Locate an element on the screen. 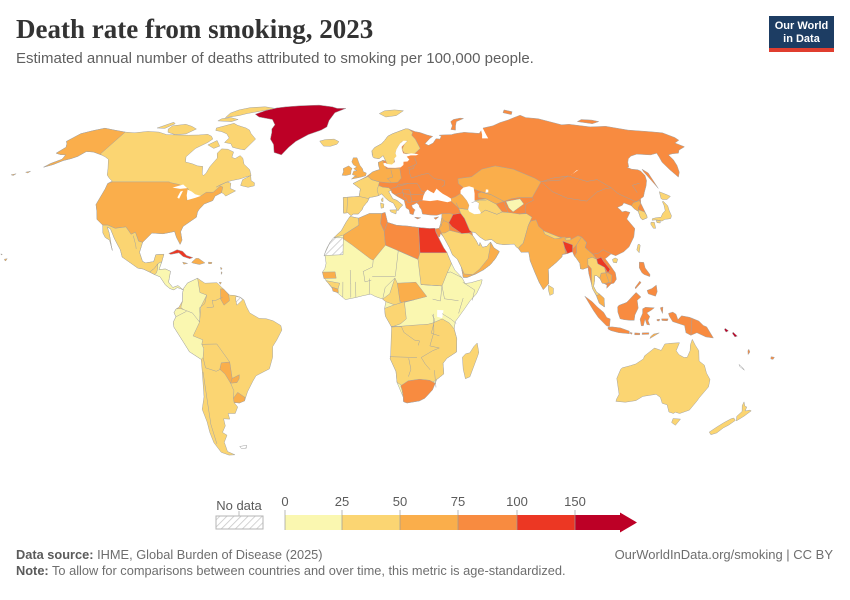 This screenshot has width=850, height=600. svg-text: 150 is located at coordinates (575, 501).